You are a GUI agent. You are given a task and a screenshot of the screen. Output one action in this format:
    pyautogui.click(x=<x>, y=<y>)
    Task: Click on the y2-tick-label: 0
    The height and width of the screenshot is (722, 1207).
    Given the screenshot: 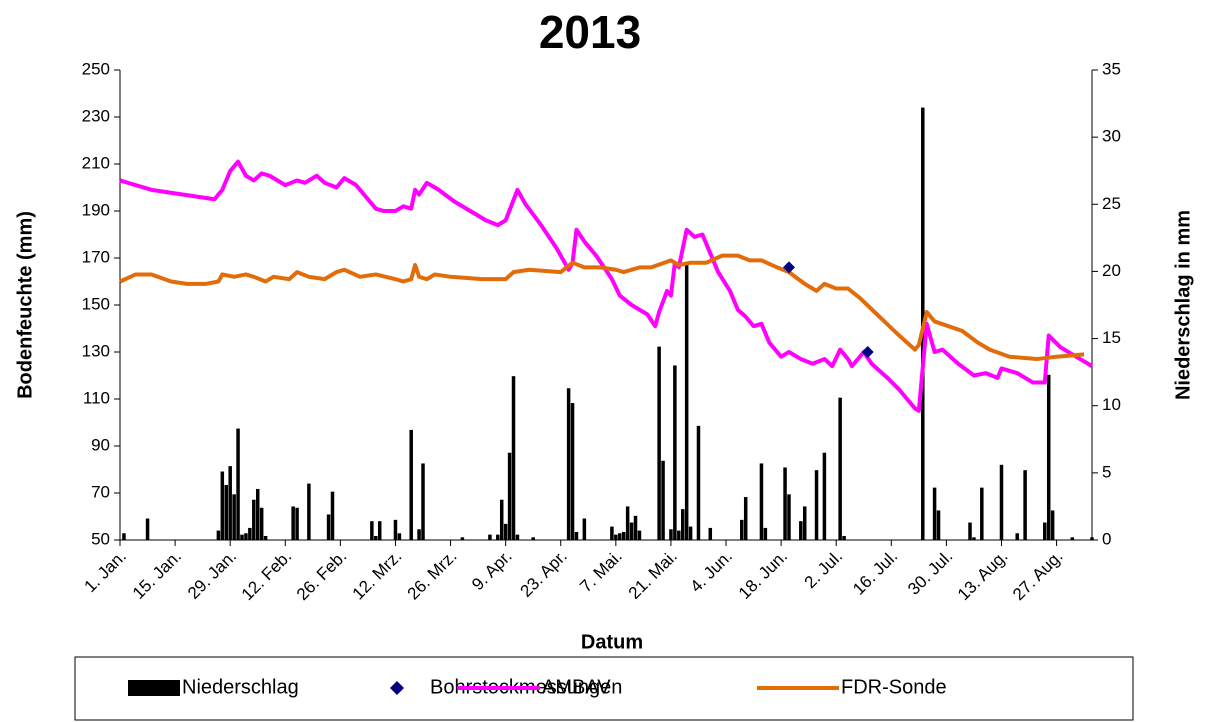 What is the action you would take?
    pyautogui.click(x=1106, y=538)
    